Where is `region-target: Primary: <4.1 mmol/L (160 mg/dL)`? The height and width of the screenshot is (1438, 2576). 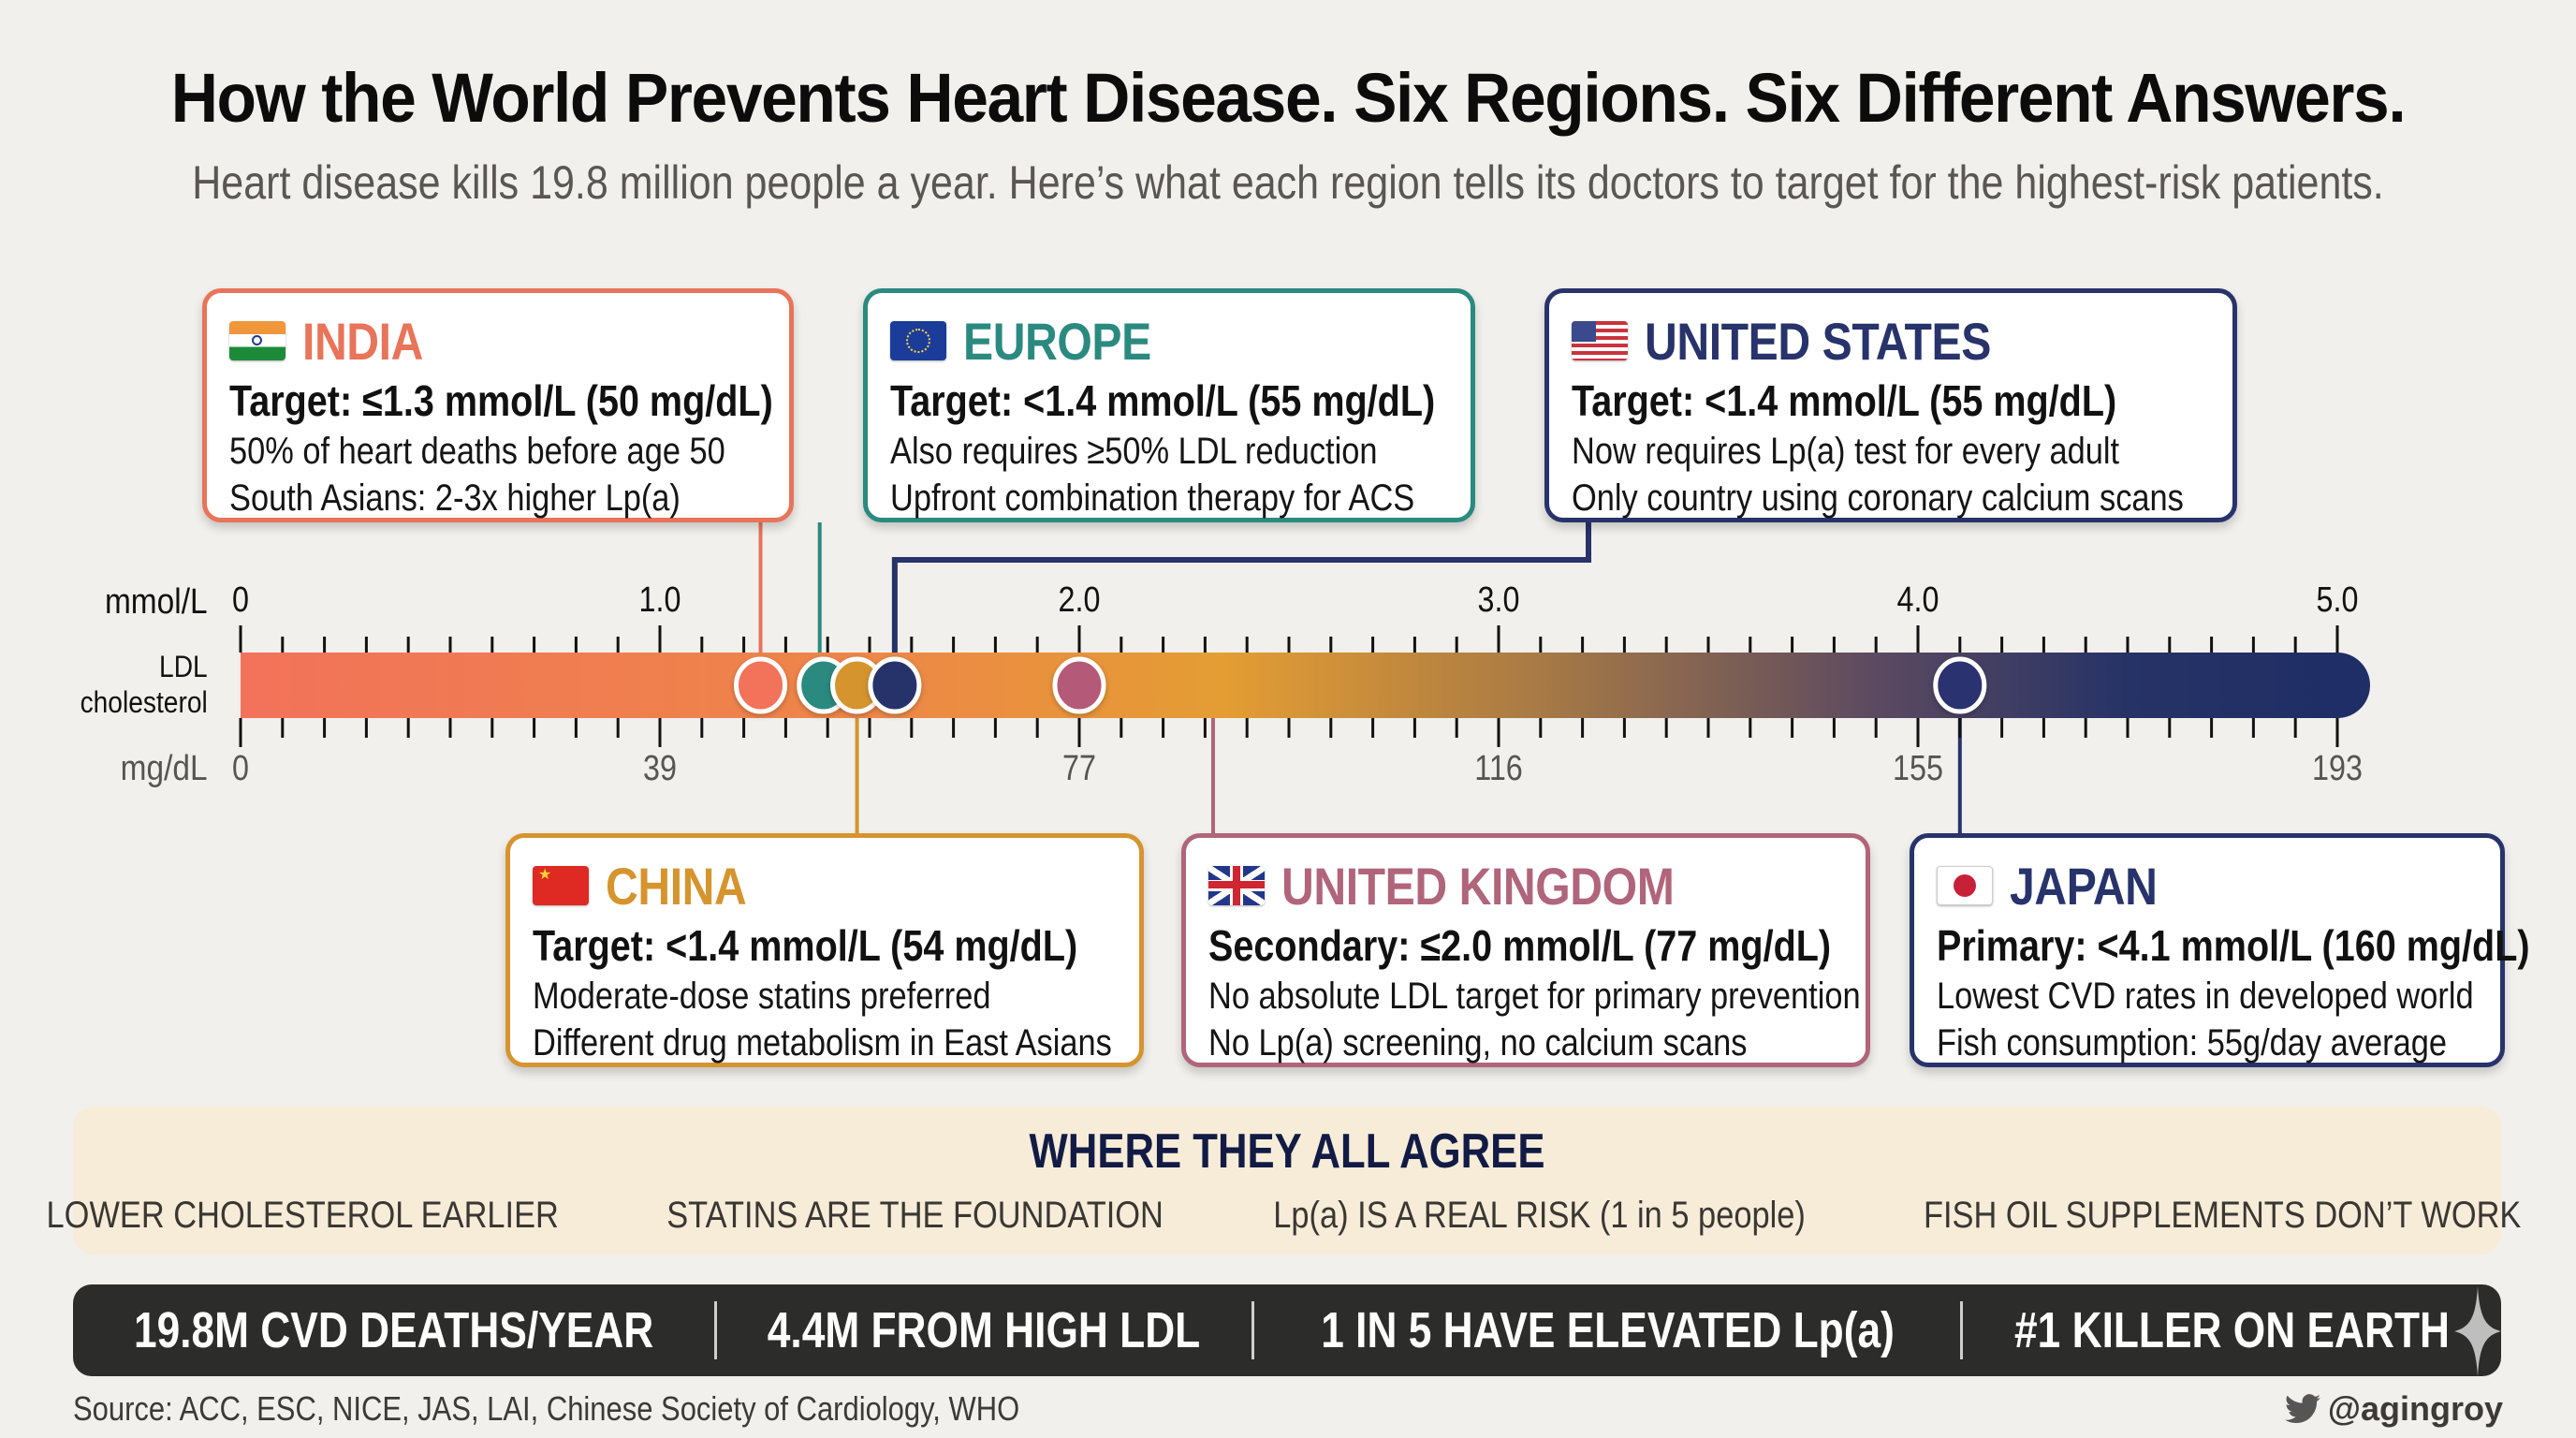
region-target: Primary: <4.1 mmol/L (160 mg/dL) is located at coordinates (2234, 945).